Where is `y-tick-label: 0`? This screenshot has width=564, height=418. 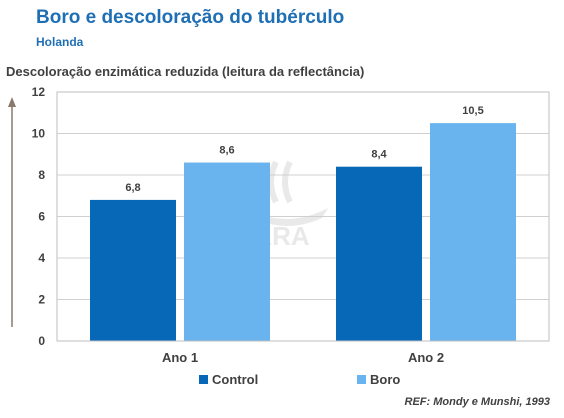 y-tick-label: 0 is located at coordinates (41, 341).